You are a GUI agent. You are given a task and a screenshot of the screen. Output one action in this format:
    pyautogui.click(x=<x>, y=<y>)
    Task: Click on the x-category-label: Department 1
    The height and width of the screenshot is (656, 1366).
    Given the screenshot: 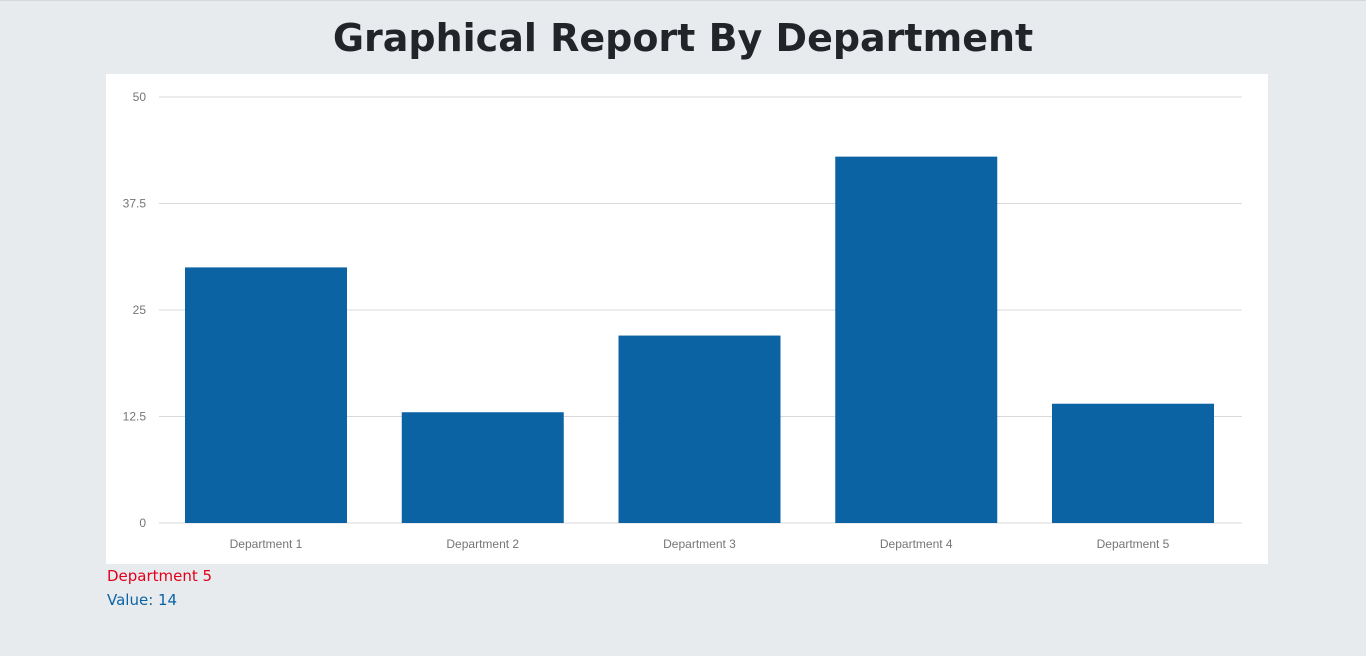 What is the action you would take?
    pyautogui.click(x=266, y=544)
    